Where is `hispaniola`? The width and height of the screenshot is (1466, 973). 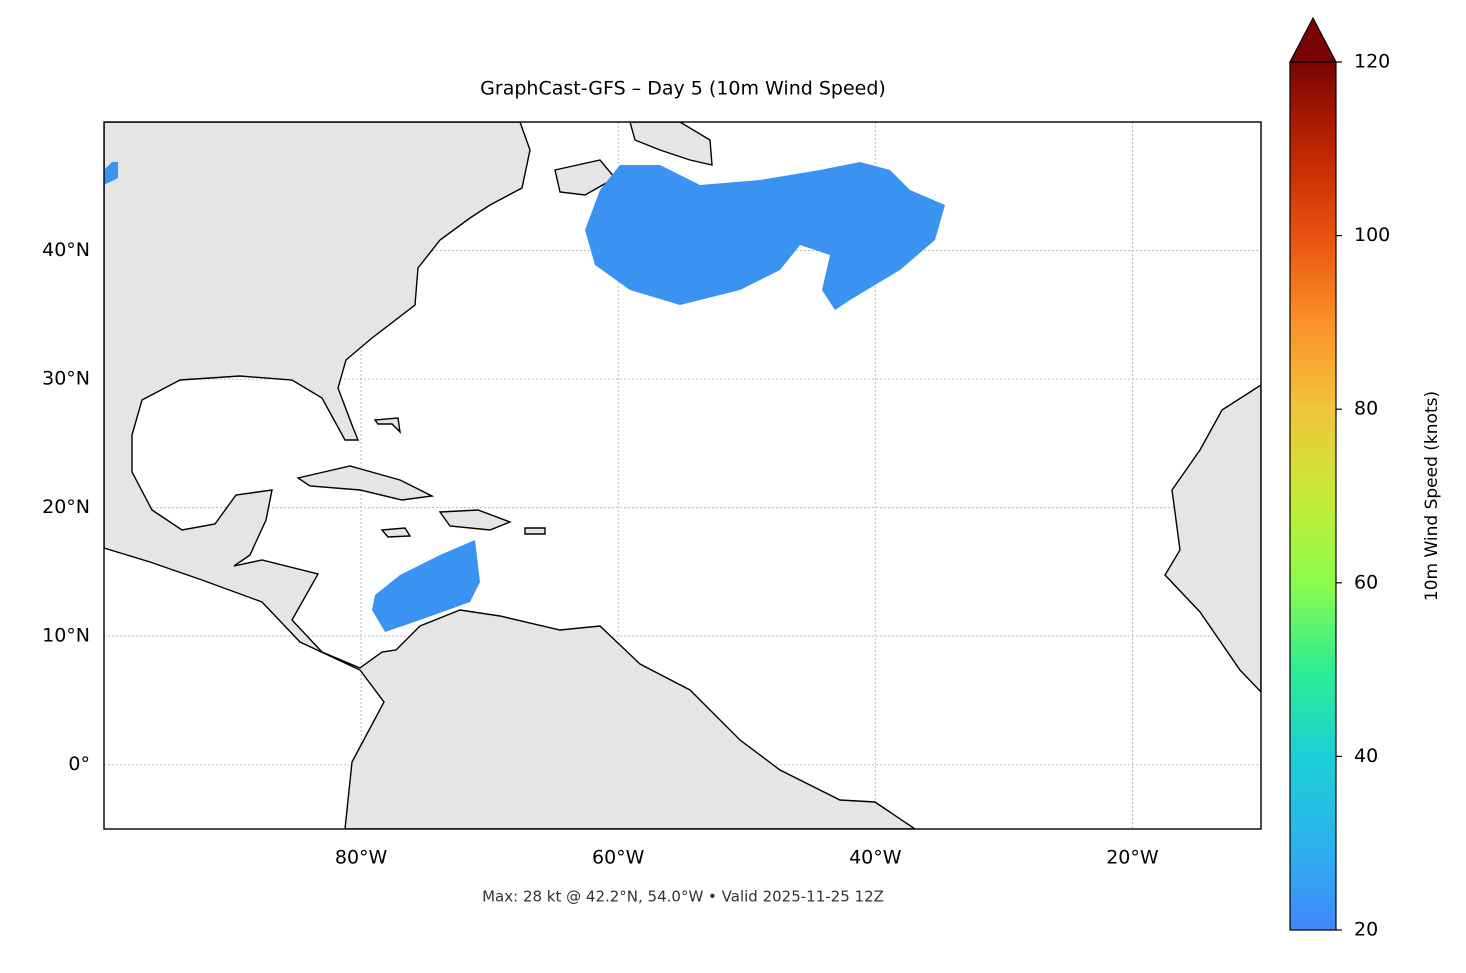
hispaniola is located at coordinates (475, 520).